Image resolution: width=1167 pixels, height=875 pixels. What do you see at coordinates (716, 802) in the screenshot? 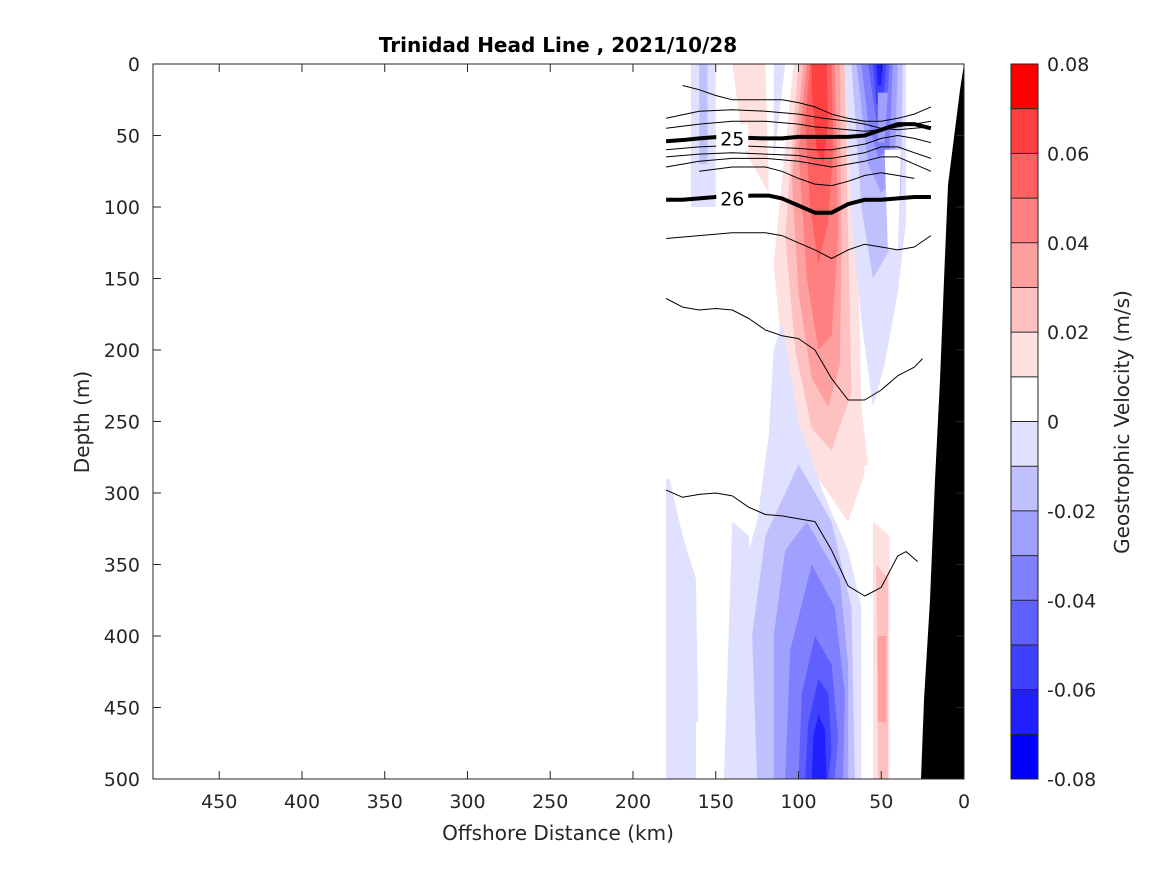
I see `x-tick-label: 150` at bounding box center [716, 802].